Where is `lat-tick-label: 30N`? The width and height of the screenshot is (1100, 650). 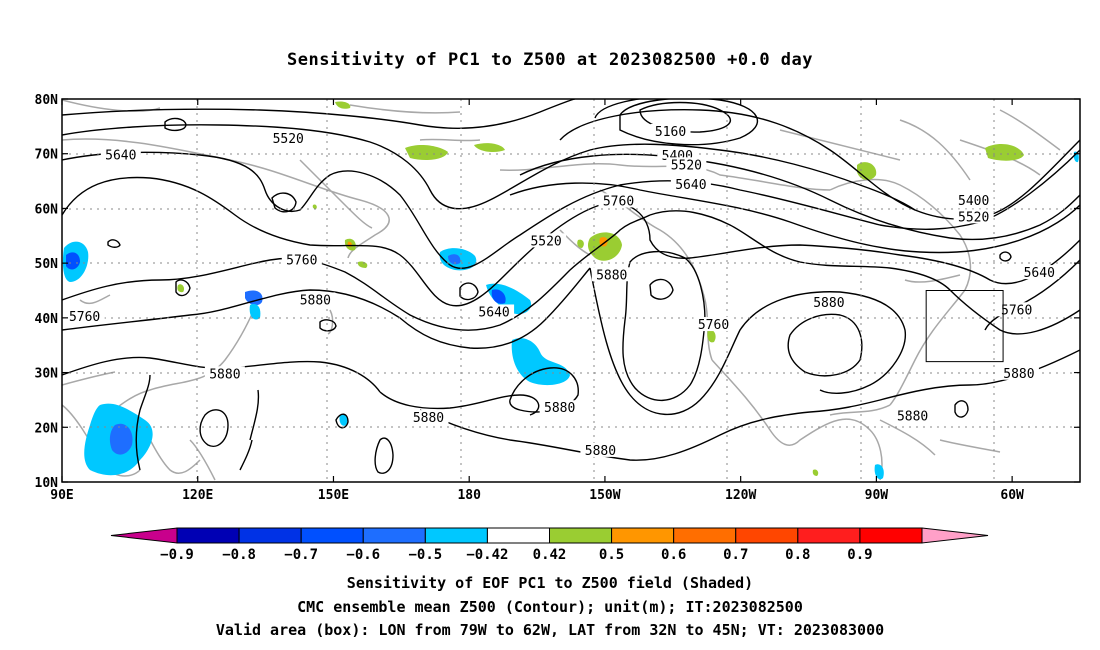 lat-tick-label: 30N is located at coordinates (47, 374).